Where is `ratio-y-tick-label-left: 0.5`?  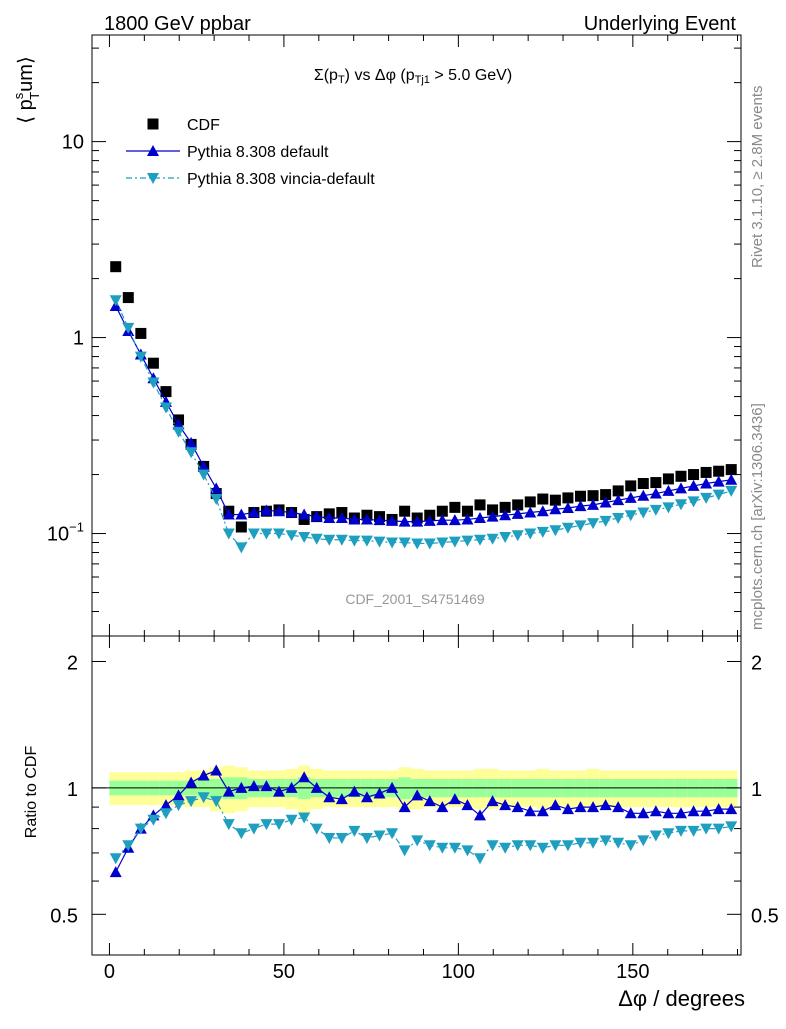 ratio-y-tick-label-left: 0.5 is located at coordinates (64, 916).